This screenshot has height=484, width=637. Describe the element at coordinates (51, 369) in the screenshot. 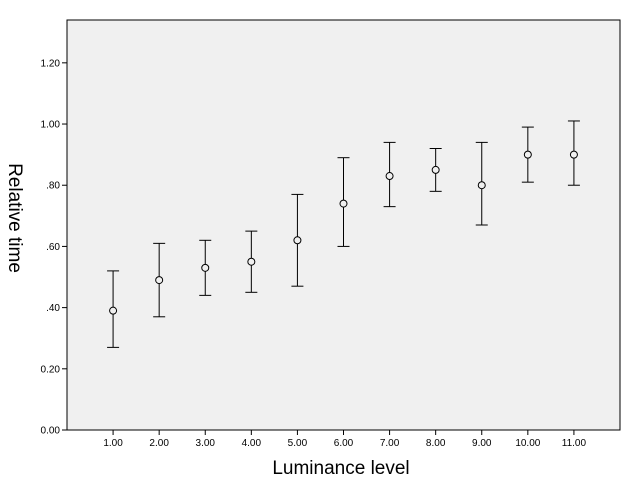

I see `y-tick-label: 0.20` at that location.